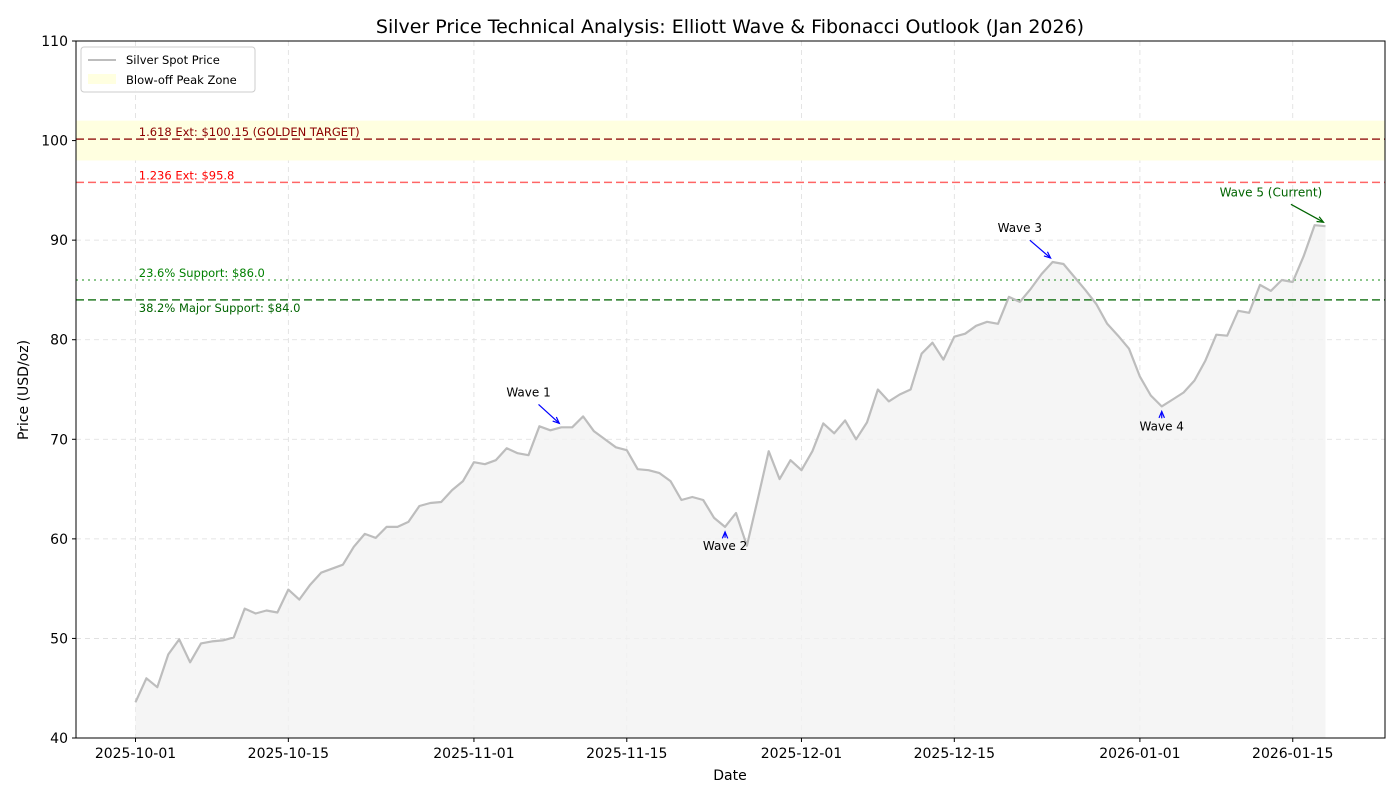 Image resolution: width=1400 pixels, height=804 pixels. I want to click on annotation-label: Wave 4, so click(1162, 426).